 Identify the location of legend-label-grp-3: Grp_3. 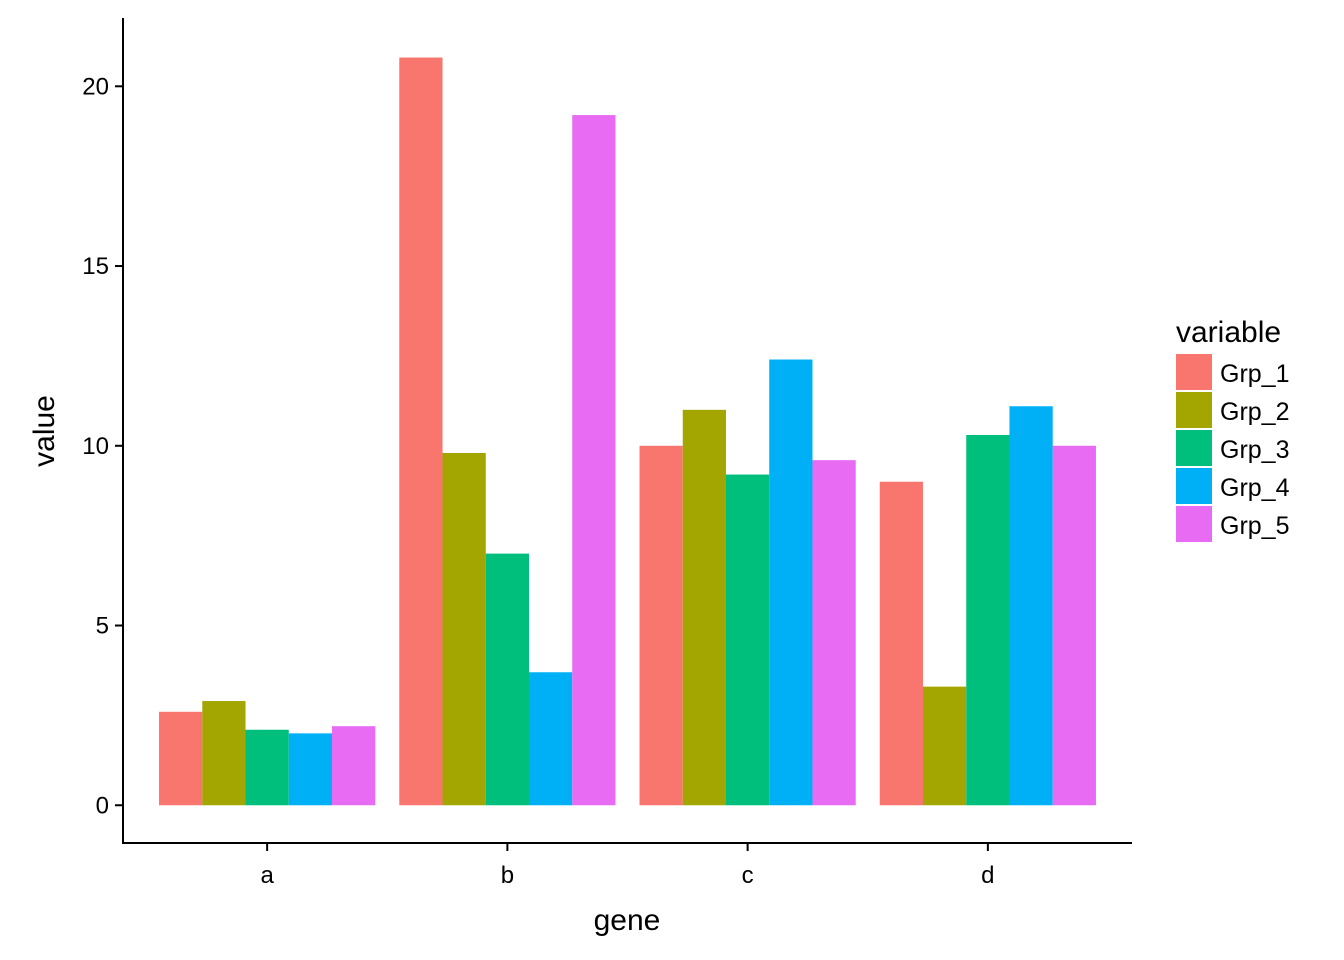
(1254, 450).